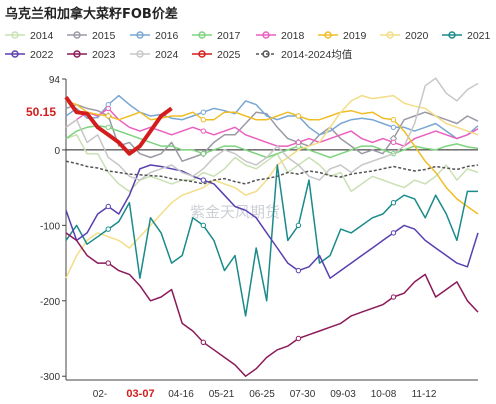  Describe the element at coordinates (42, 36) in the screenshot. I see `legend-label: 2014` at that location.